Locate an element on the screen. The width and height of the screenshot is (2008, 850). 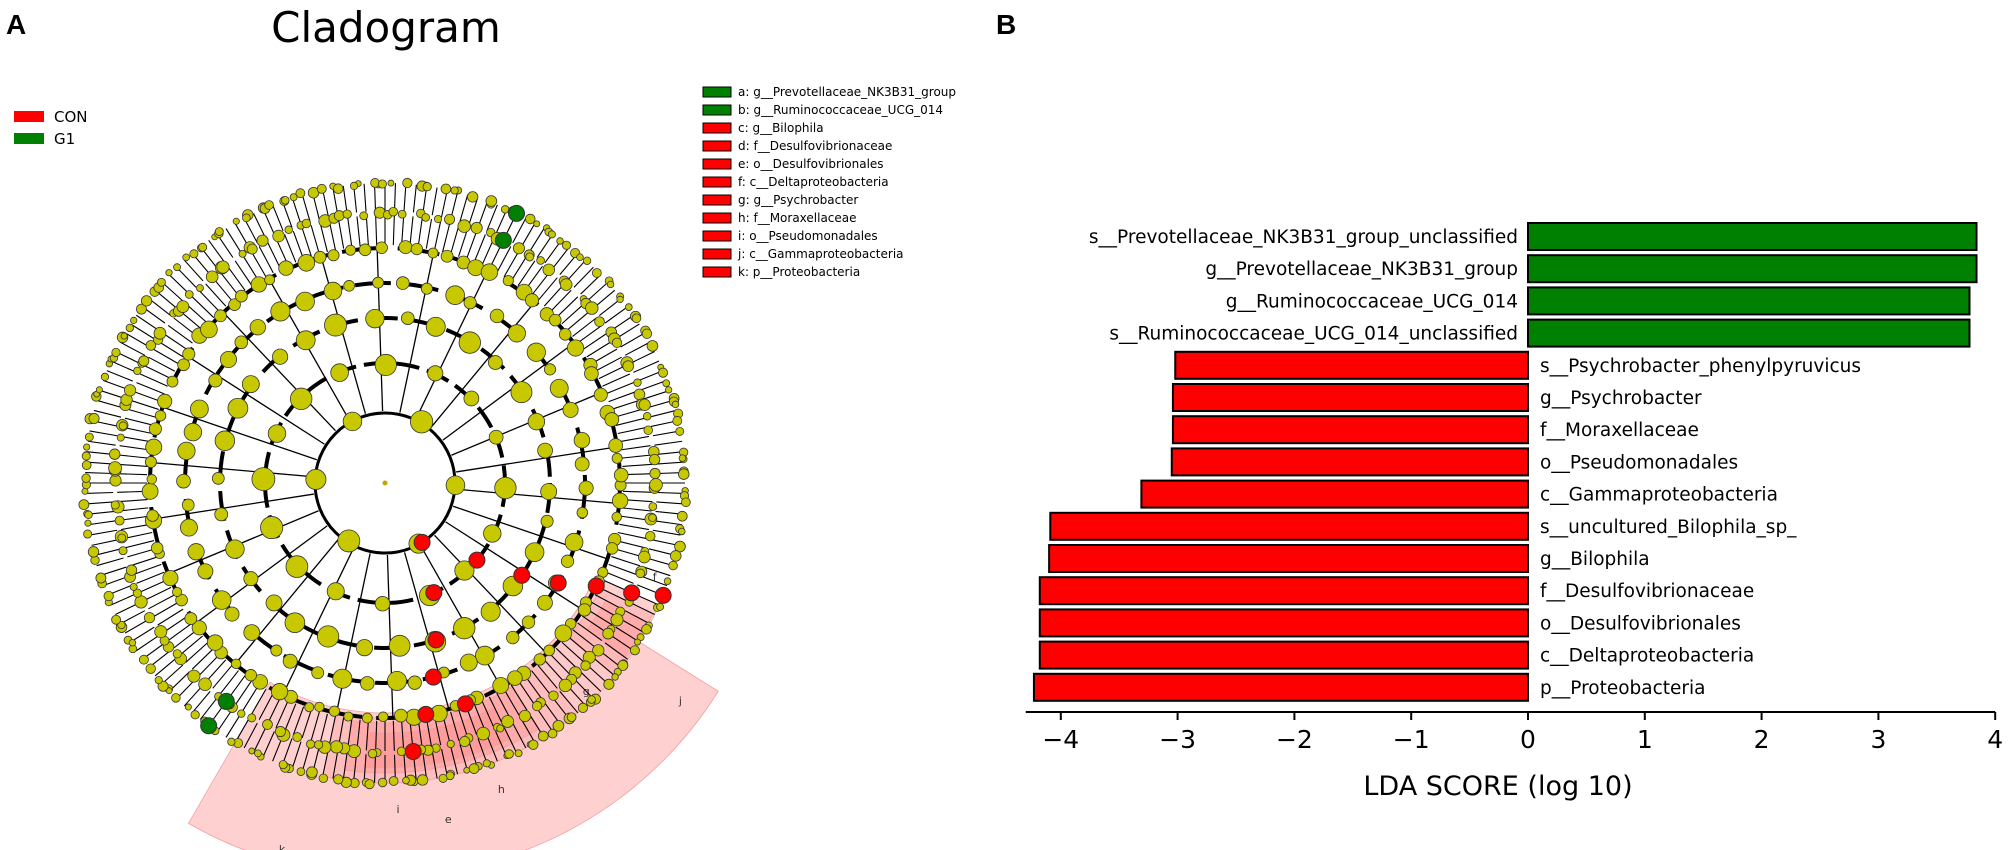
con-biomarker-node is located at coordinates (632, 593).